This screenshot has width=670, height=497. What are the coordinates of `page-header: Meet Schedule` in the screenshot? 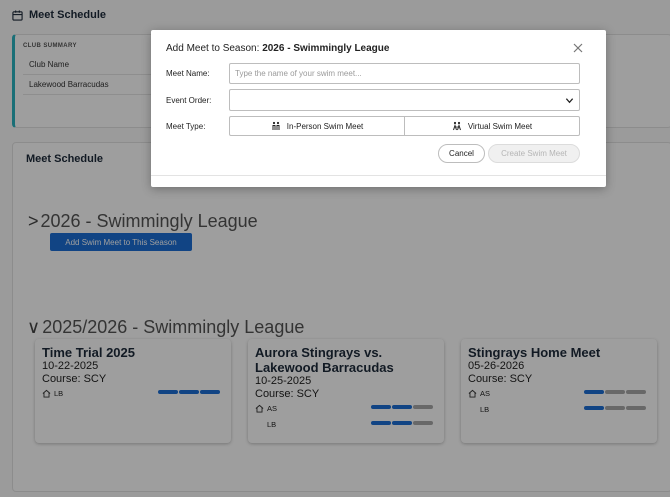 It's located at (59, 15).